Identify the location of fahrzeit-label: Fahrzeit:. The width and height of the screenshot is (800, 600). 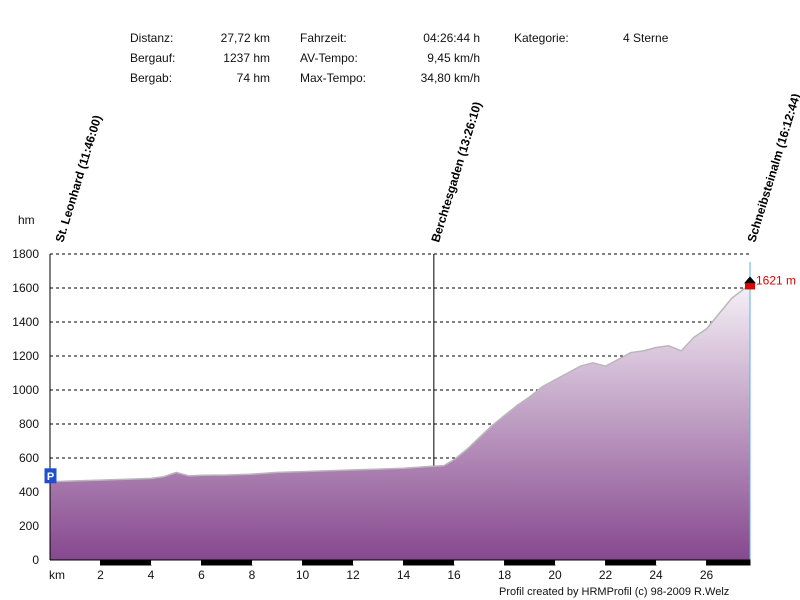
(323, 38).